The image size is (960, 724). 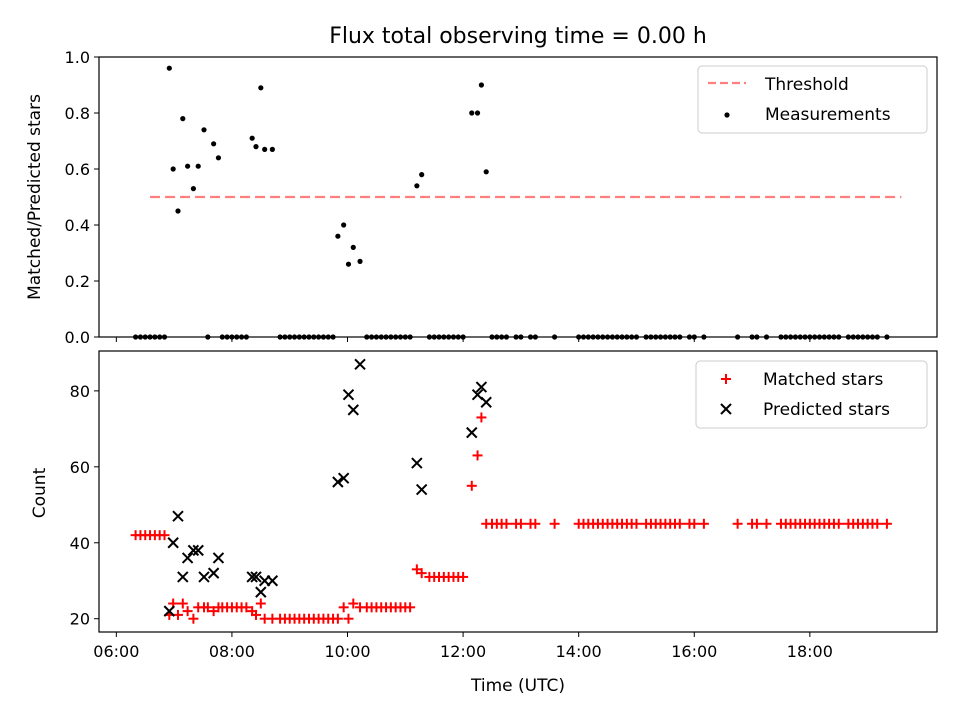 I want to click on legend-predicted-label: Predicted stars, so click(x=826, y=410).